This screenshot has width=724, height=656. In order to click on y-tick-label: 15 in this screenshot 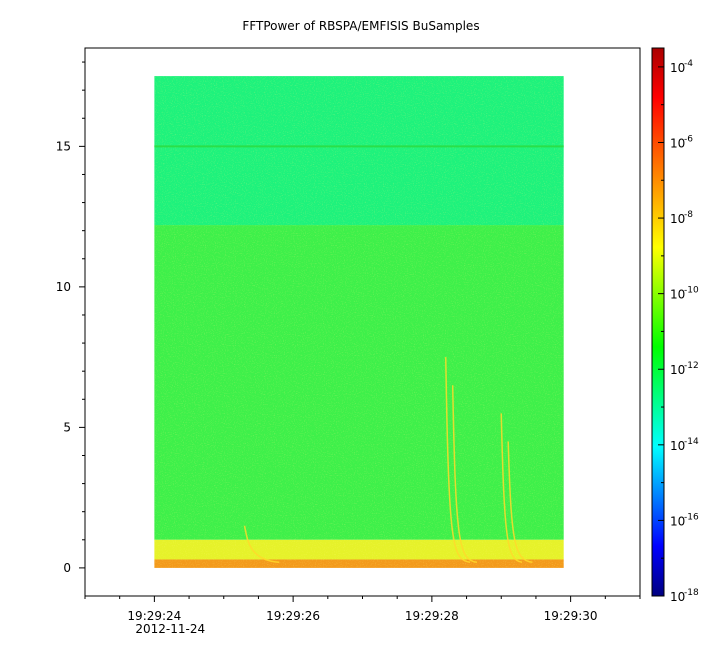, I will do `click(63, 146)`.